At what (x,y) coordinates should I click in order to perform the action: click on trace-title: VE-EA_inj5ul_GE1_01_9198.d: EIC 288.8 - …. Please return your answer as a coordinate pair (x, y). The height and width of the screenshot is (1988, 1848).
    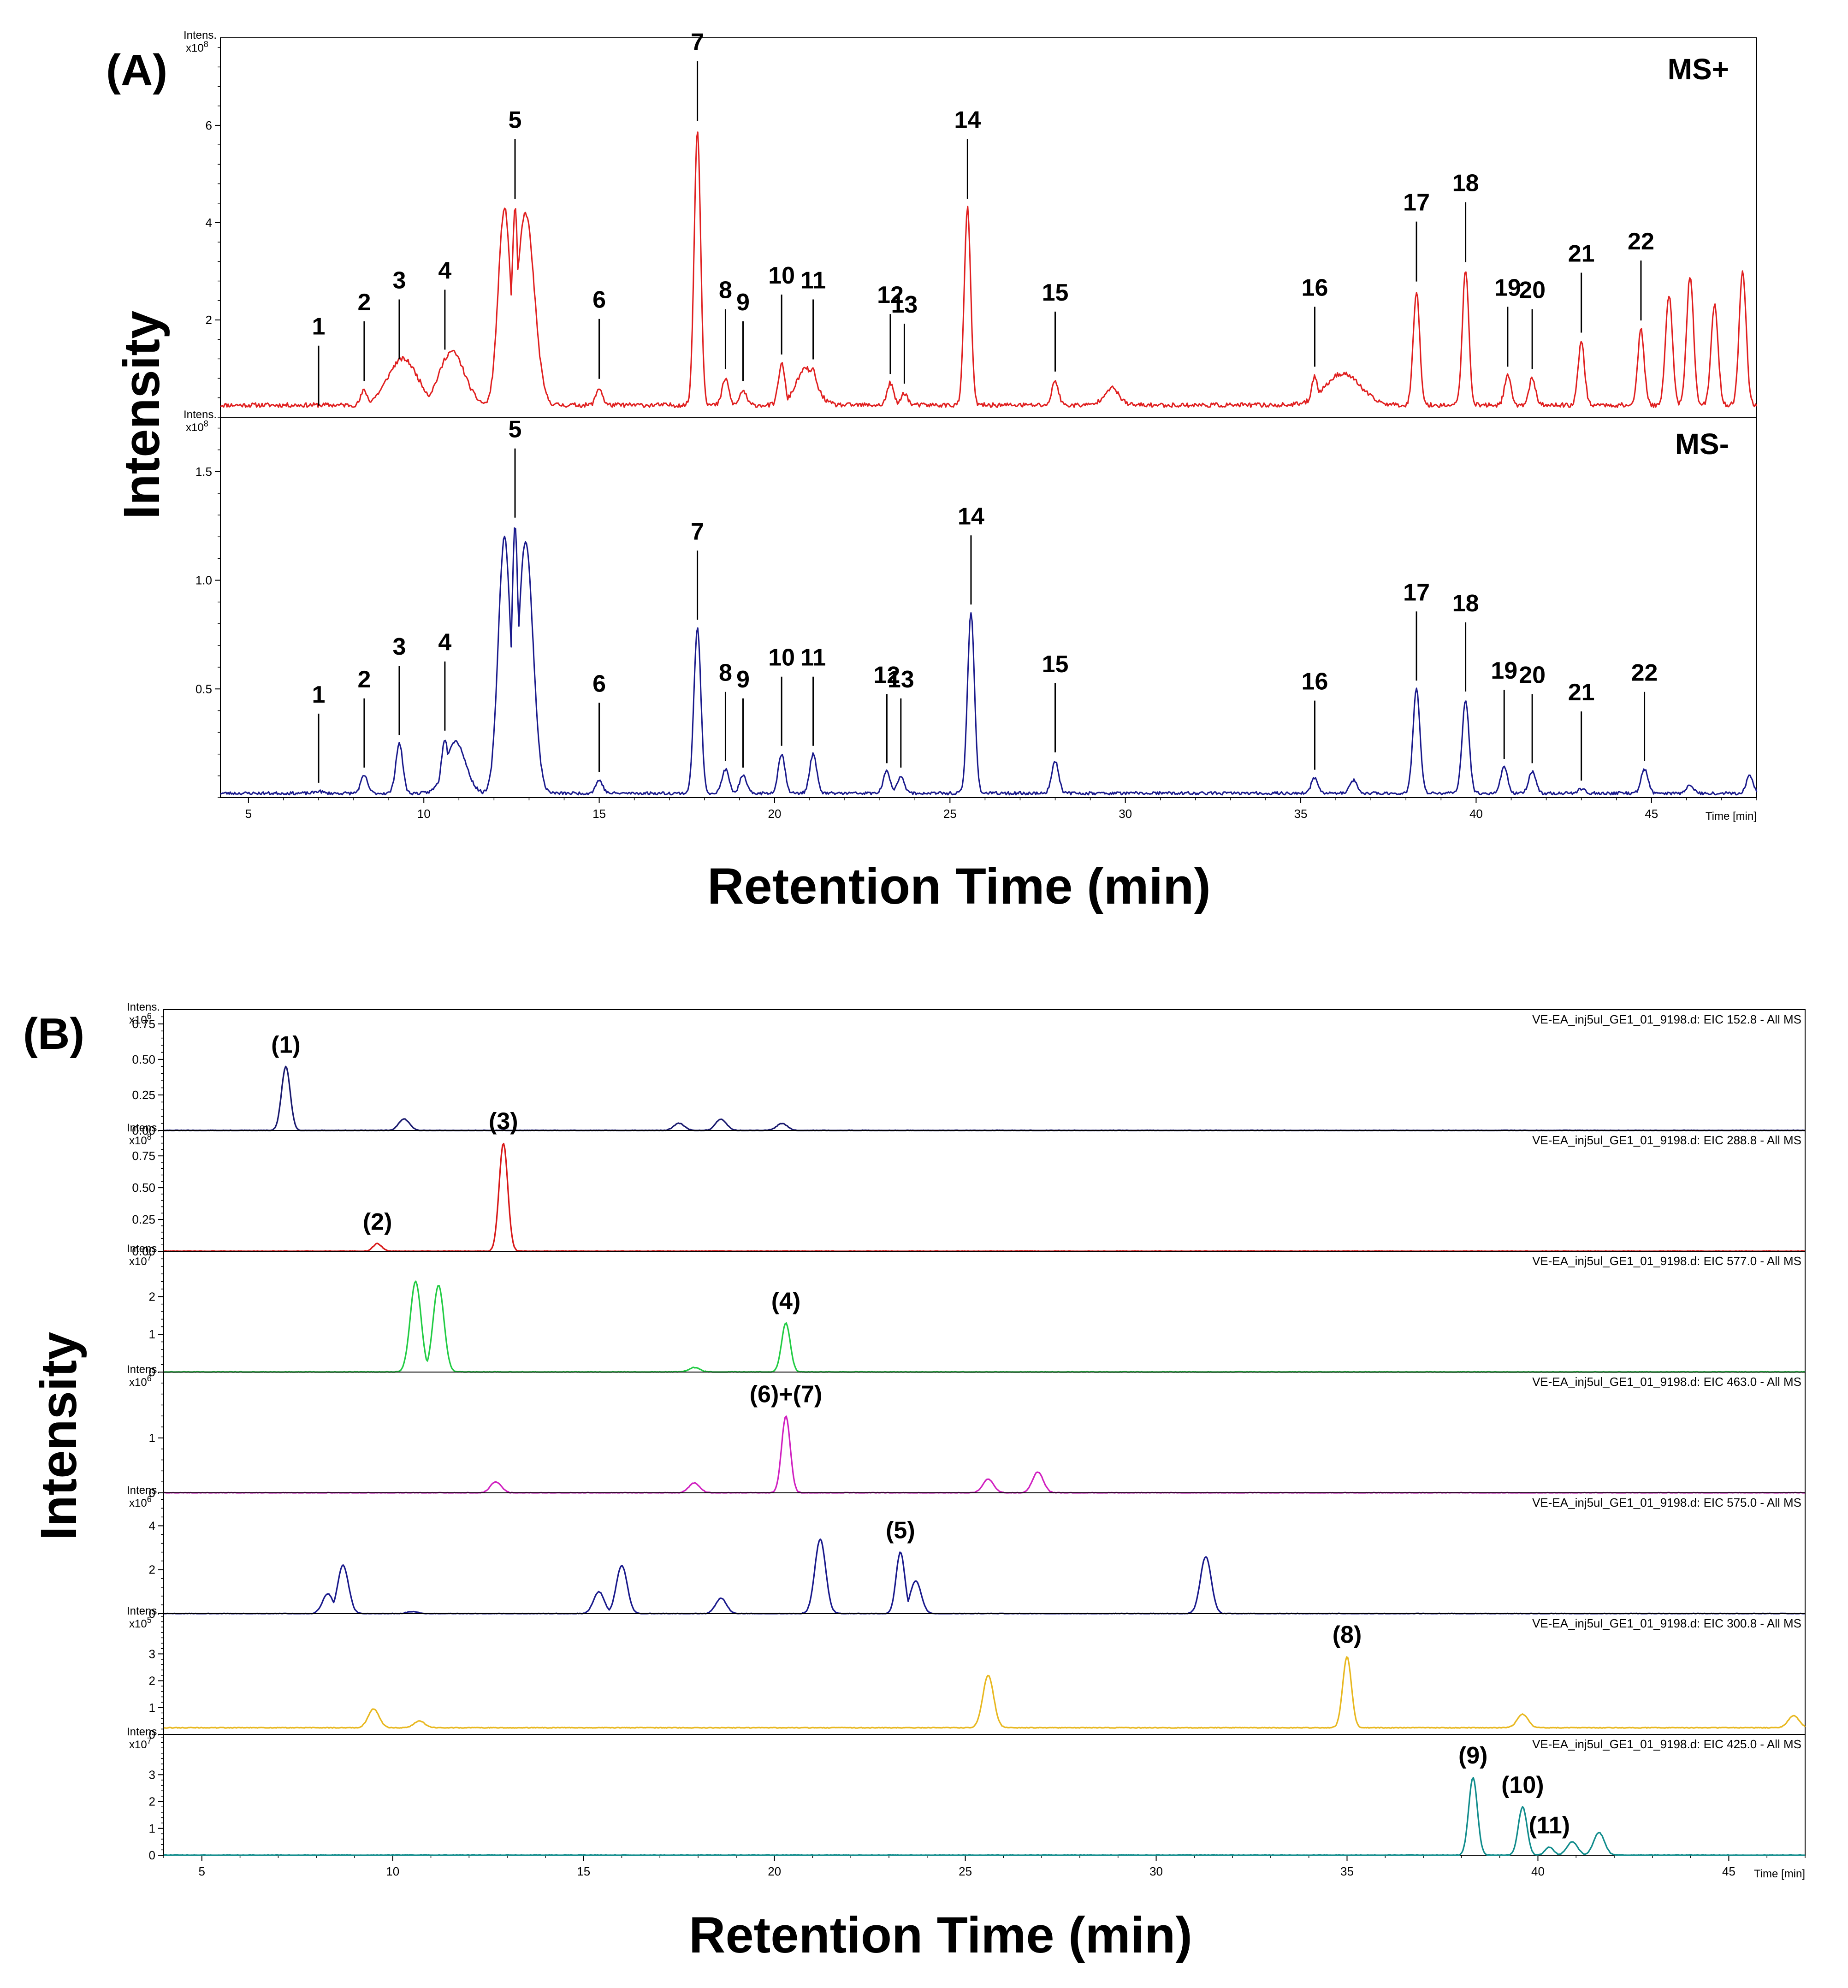
    Looking at the image, I should click on (1667, 1140).